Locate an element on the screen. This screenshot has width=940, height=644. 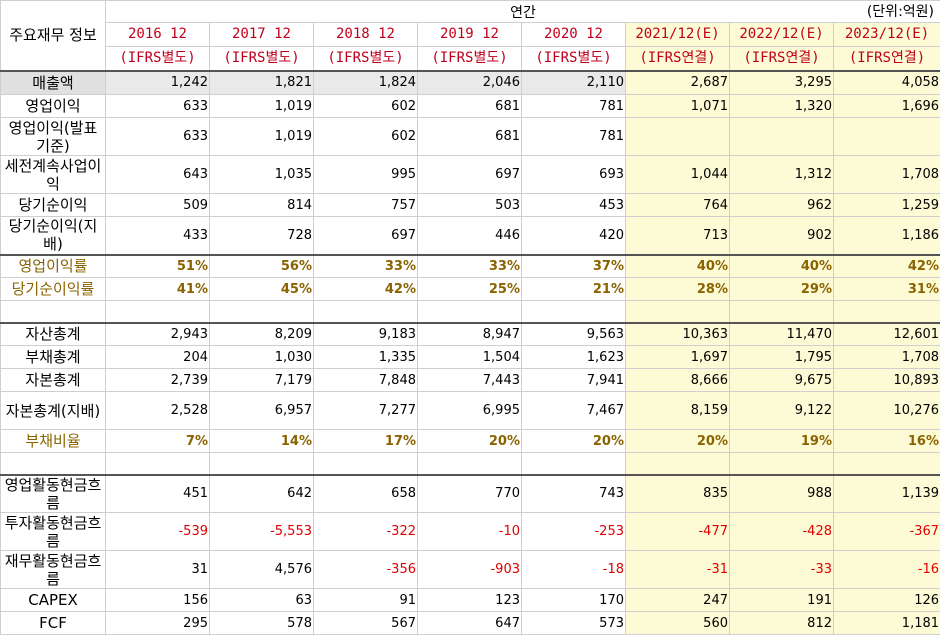
value-cell: 126 is located at coordinates (886, 600).